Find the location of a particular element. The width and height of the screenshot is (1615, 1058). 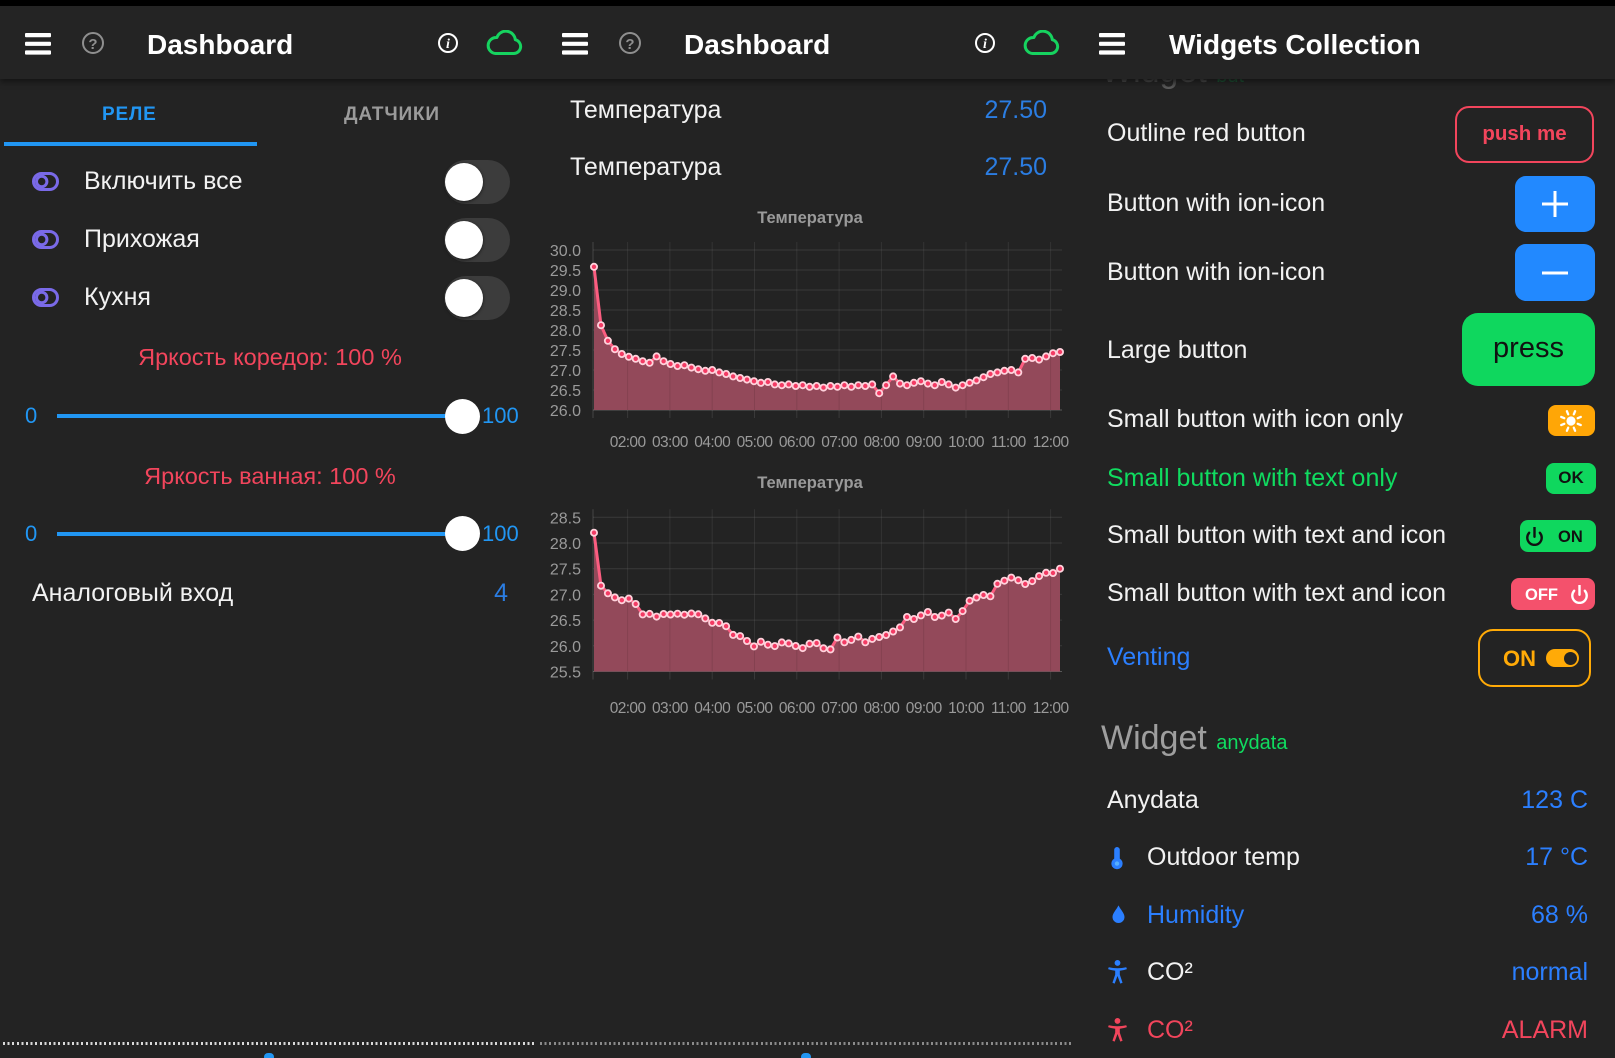

svg-text: 30.0 is located at coordinates (565, 251).